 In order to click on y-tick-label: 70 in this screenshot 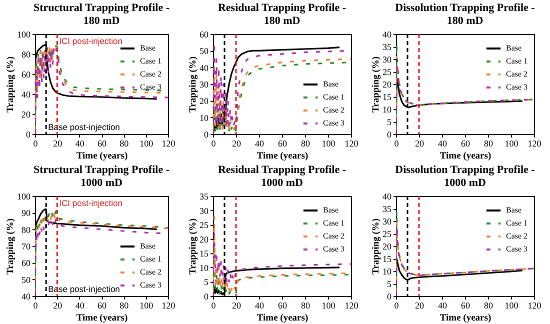, I will do `click(26, 247)`.